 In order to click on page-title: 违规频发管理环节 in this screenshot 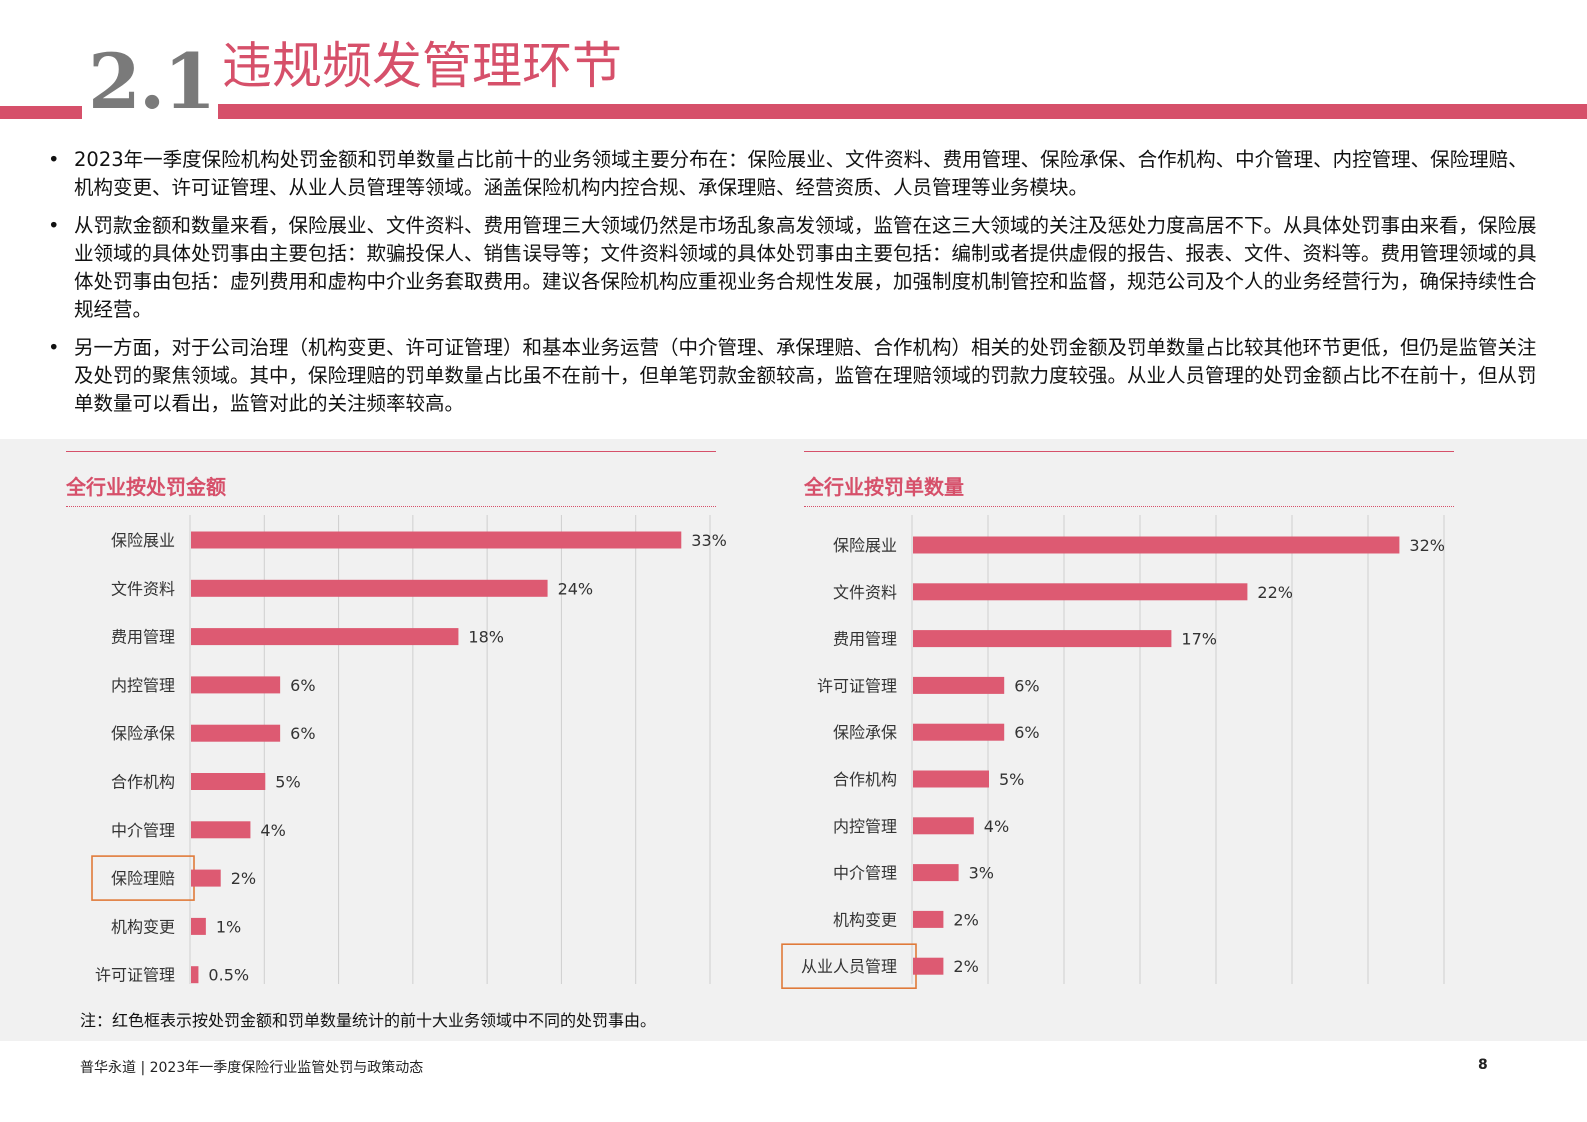, I will do `click(422, 66)`.